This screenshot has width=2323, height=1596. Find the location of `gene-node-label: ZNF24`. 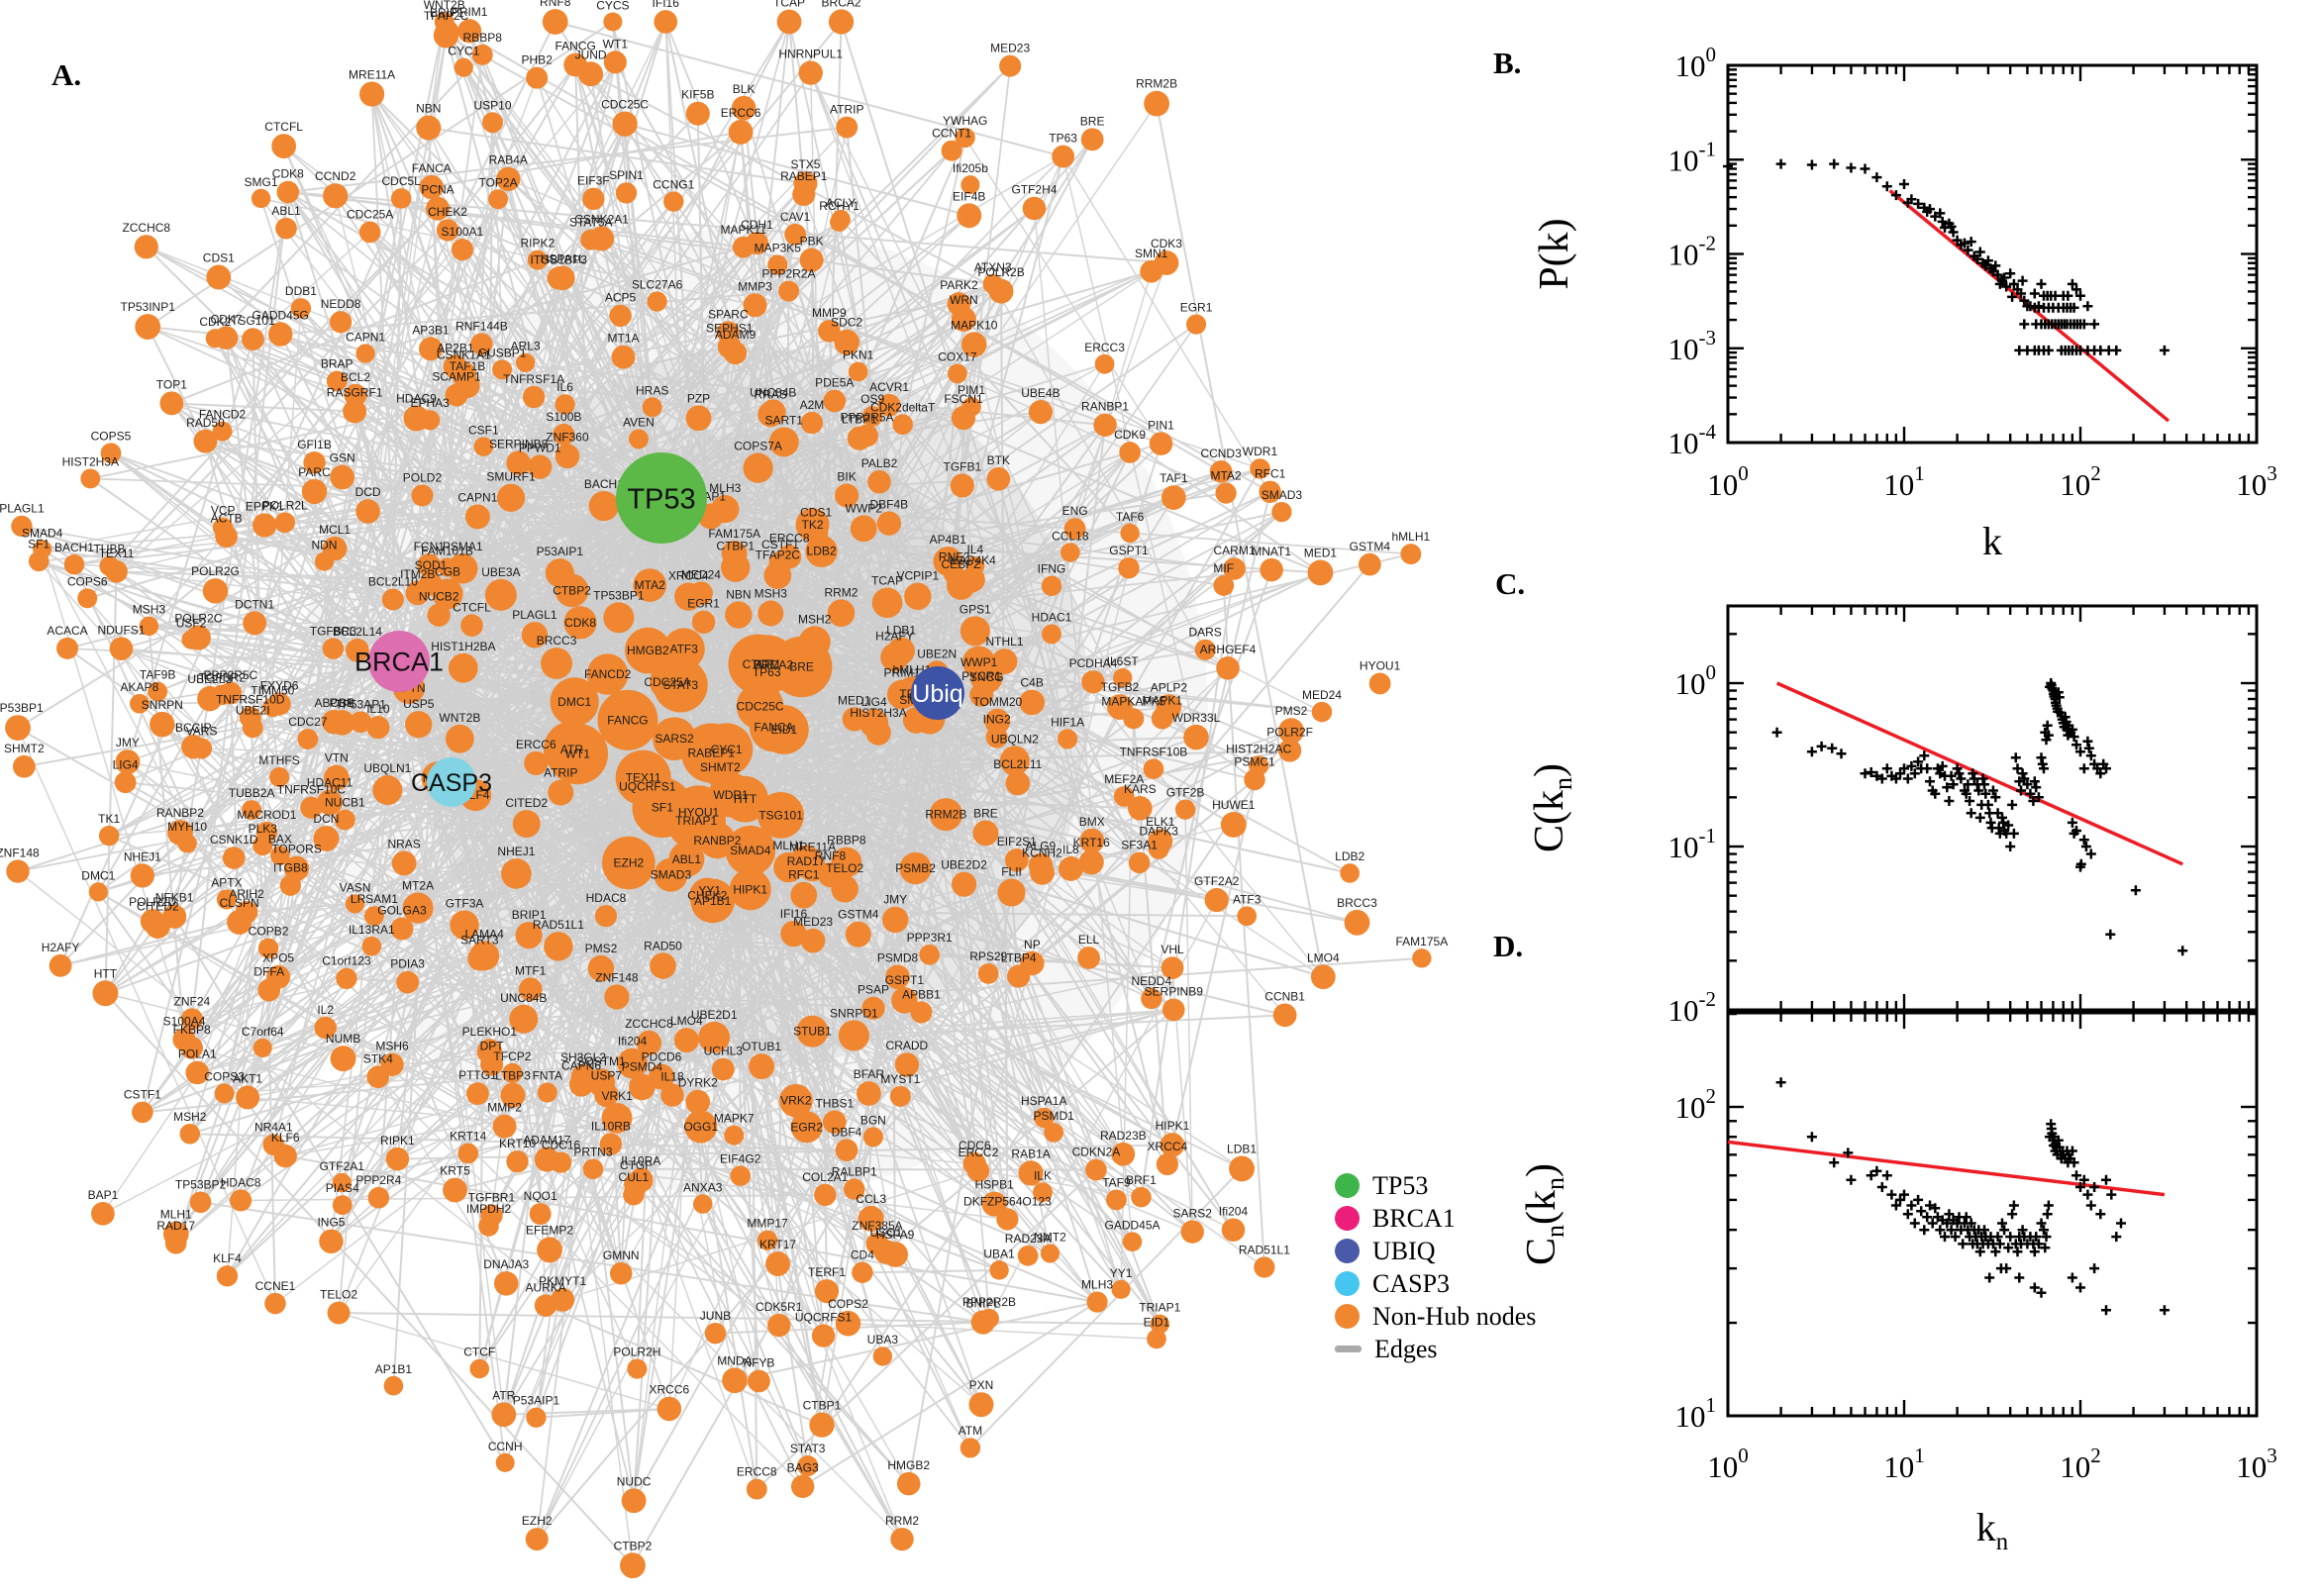

gene-node-label: ZNF24 is located at coordinates (193, 1001).